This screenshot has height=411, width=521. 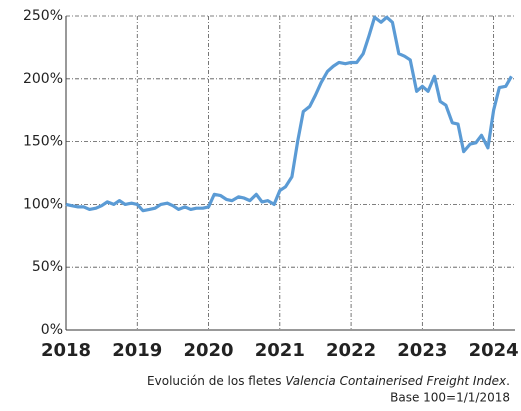 I want to click on x-tick-label: 2019, so click(x=137, y=350).